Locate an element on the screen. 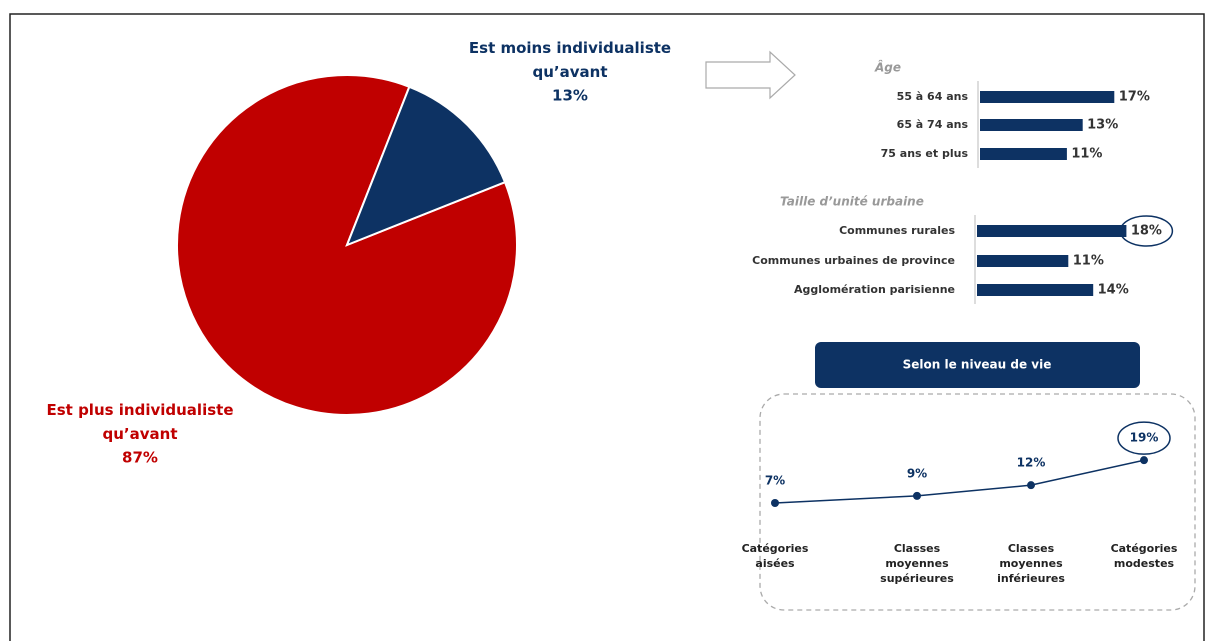  group-title: Âge is located at coordinates (887, 67).